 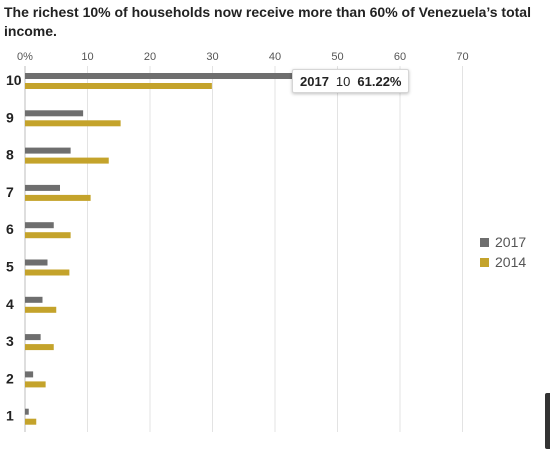 What do you see at coordinates (511, 262) in the screenshot?
I see `legend-label-2014: 2014` at bounding box center [511, 262].